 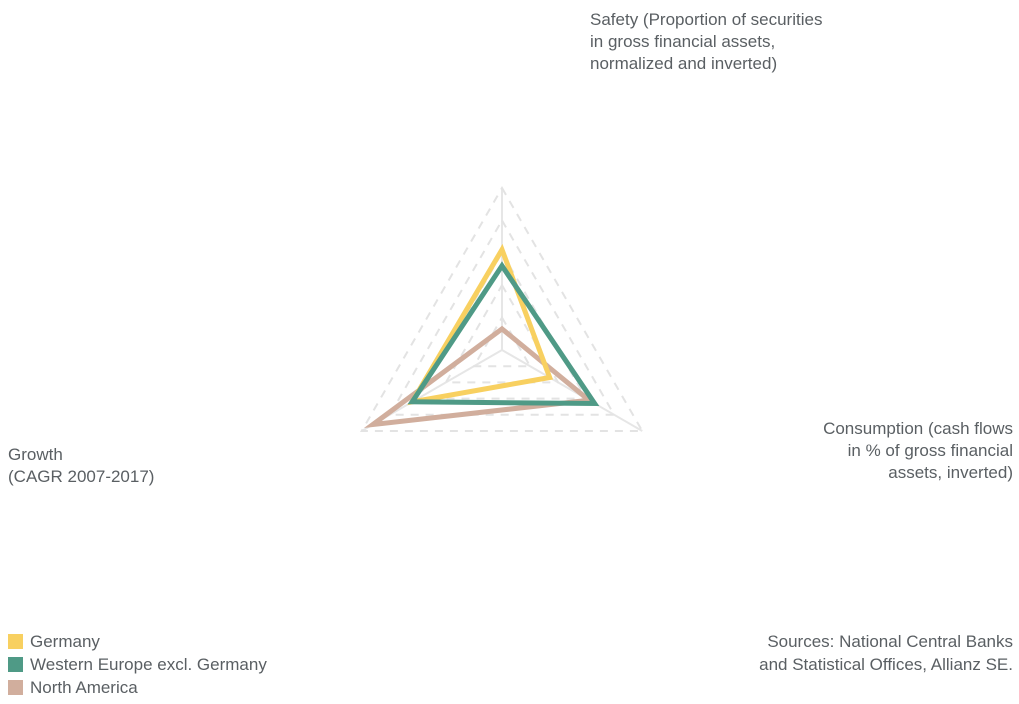 I want to click on axis-label-line: in % of gross financial, so click(x=930, y=450).